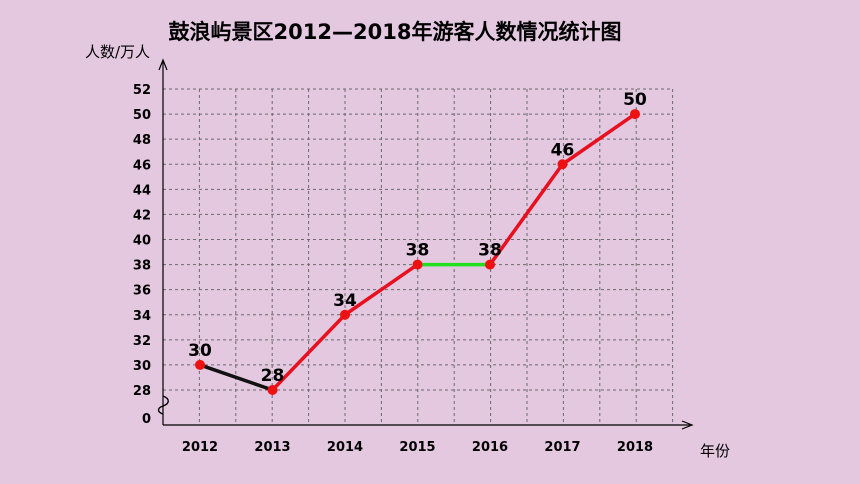 The width and height of the screenshot is (860, 484). I want to click on data-label: 34, so click(345, 301).